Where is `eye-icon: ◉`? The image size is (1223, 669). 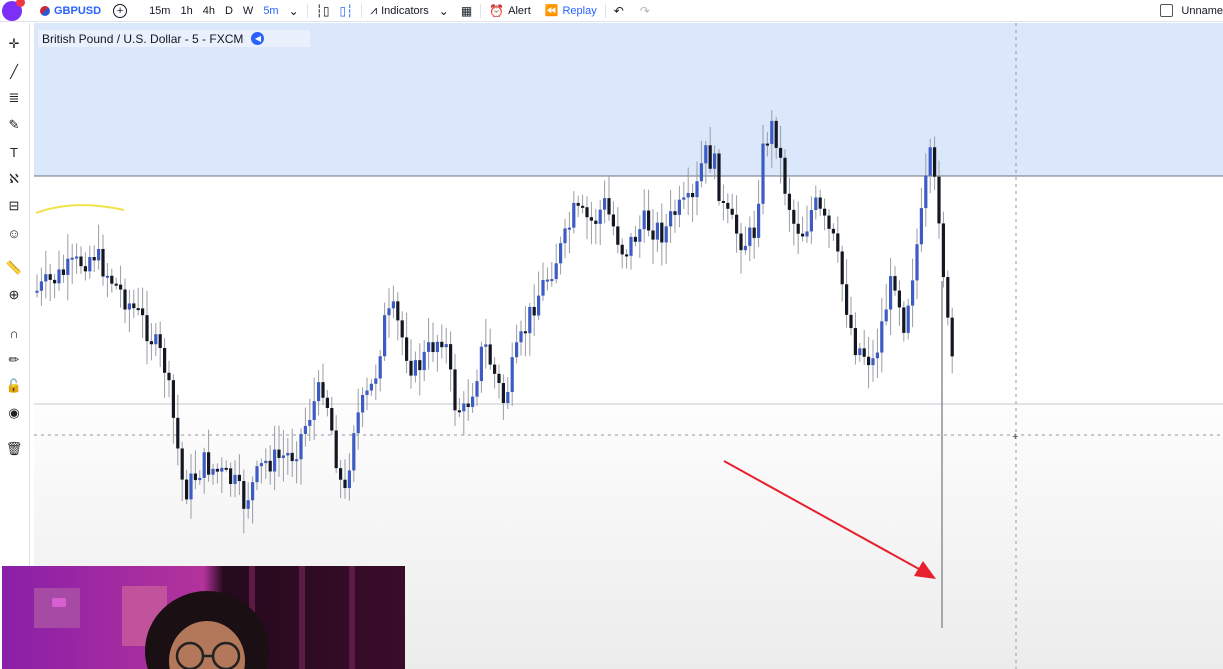
eye-icon: ◉ is located at coordinates (14, 412).